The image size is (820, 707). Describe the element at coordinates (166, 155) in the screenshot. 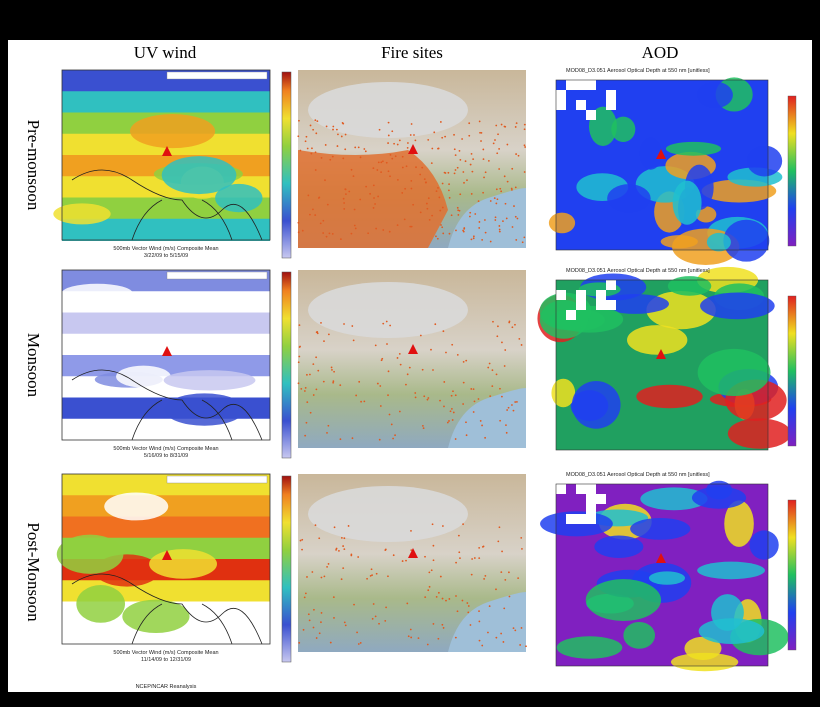

I see `map-frame` at that location.